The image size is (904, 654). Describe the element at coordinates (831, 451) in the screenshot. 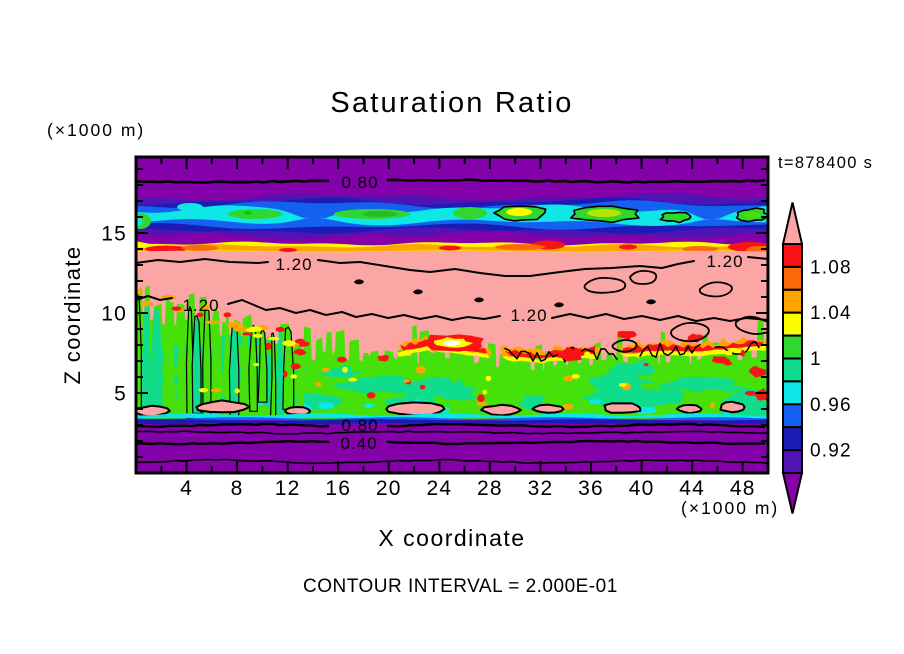

I see `svg-text: 0.92` at that location.